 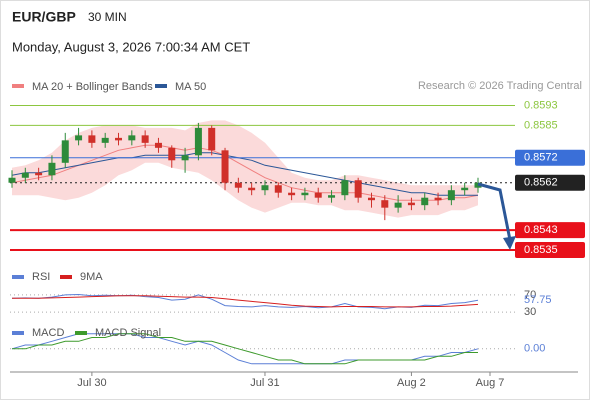 I want to click on timestamp: Monday, August 3, 2026 7:00:34 AM CET, so click(x=131, y=46).